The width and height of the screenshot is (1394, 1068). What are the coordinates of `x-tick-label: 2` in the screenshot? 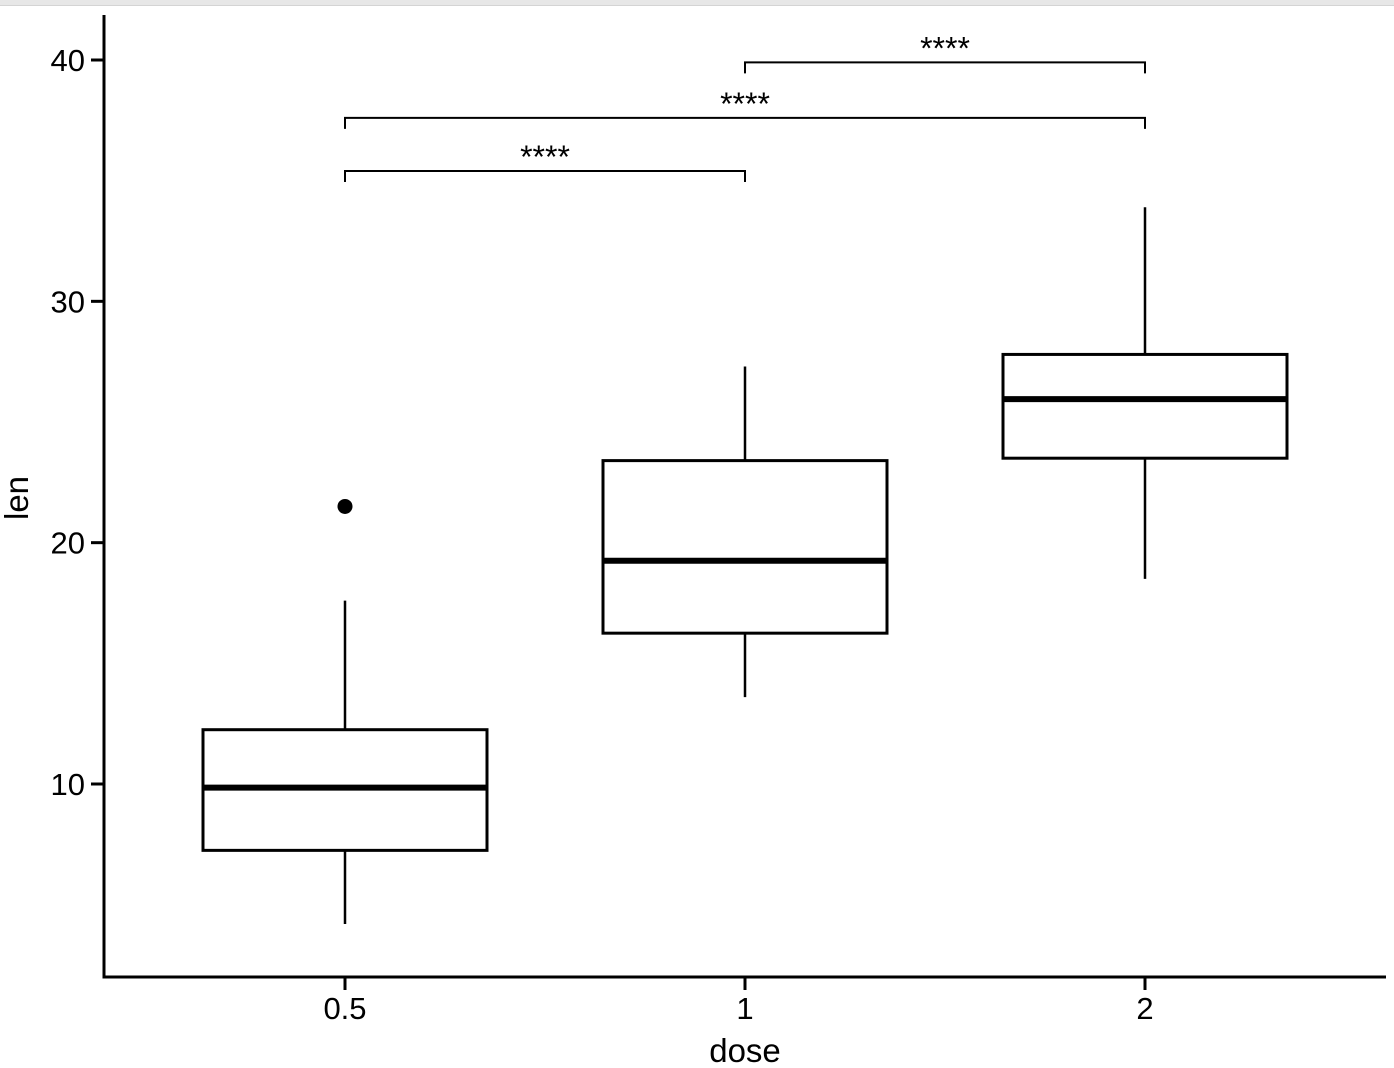 It's located at (1144, 1008).